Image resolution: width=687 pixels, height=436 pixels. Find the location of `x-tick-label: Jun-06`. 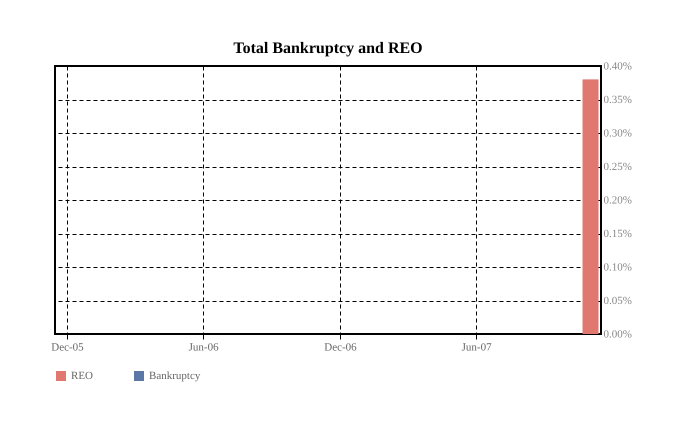

x-tick-label: Jun-06 is located at coordinates (204, 348).